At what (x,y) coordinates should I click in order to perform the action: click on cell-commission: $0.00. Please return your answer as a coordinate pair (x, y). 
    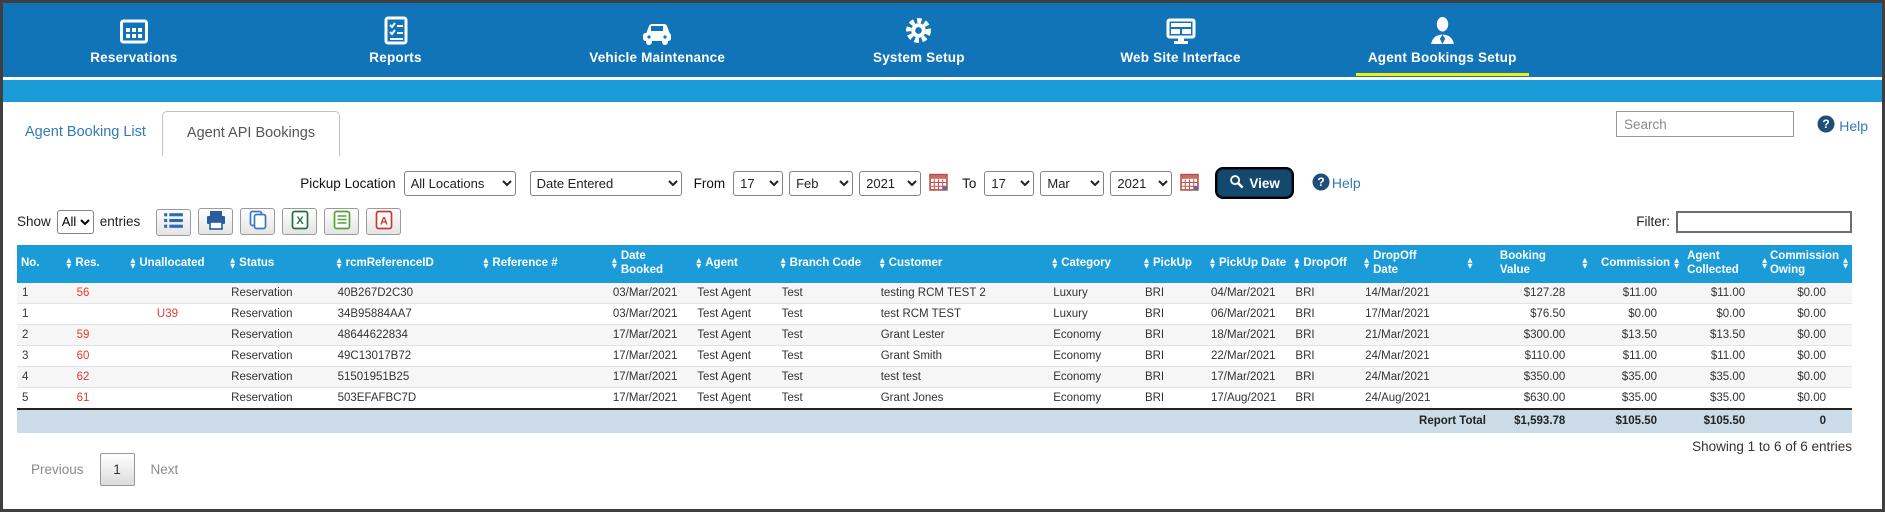
    Looking at the image, I should click on (1637, 314).